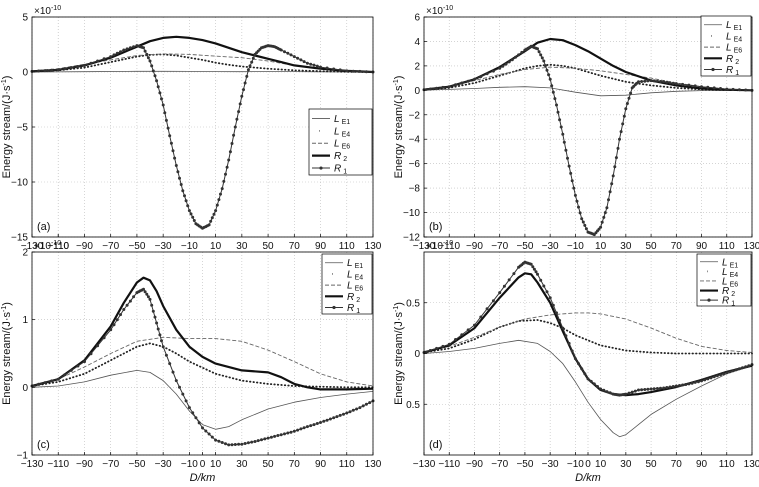 This screenshot has height=487, width=759. I want to click on x-tick-label: 50, so click(652, 464).